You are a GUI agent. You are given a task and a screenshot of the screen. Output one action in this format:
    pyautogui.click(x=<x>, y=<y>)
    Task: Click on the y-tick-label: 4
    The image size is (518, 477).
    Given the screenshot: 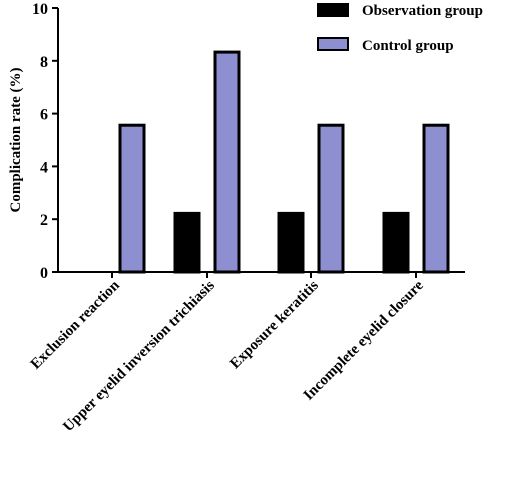 What is the action you would take?
    pyautogui.click(x=44, y=167)
    